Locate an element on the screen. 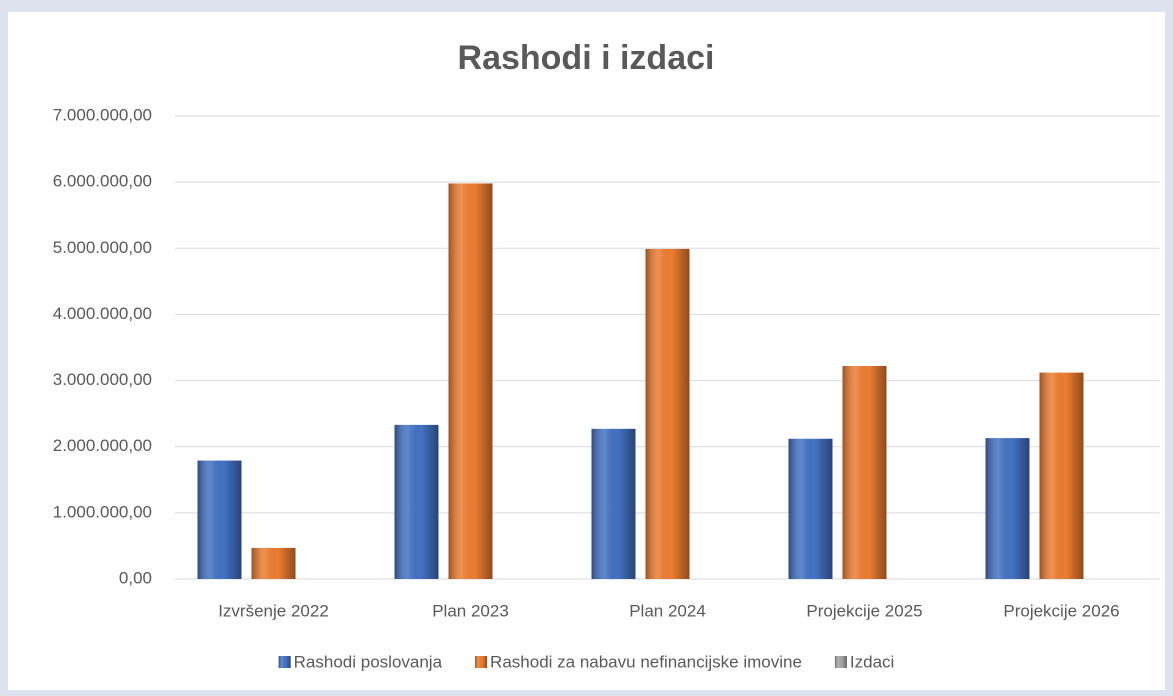 Image resolution: width=1173 pixels, height=696 pixels. legend-item: Izdaci is located at coordinates (864, 661).